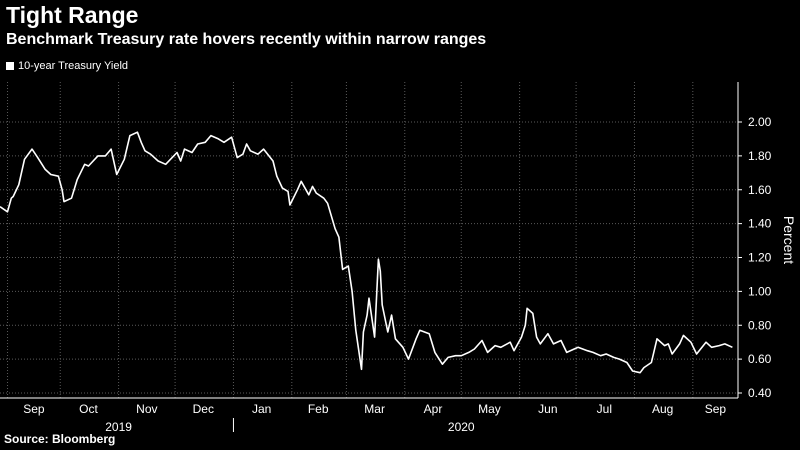 The width and height of the screenshot is (800, 450). What do you see at coordinates (10, 66) in the screenshot?
I see `legend-swatch` at bounding box center [10, 66].